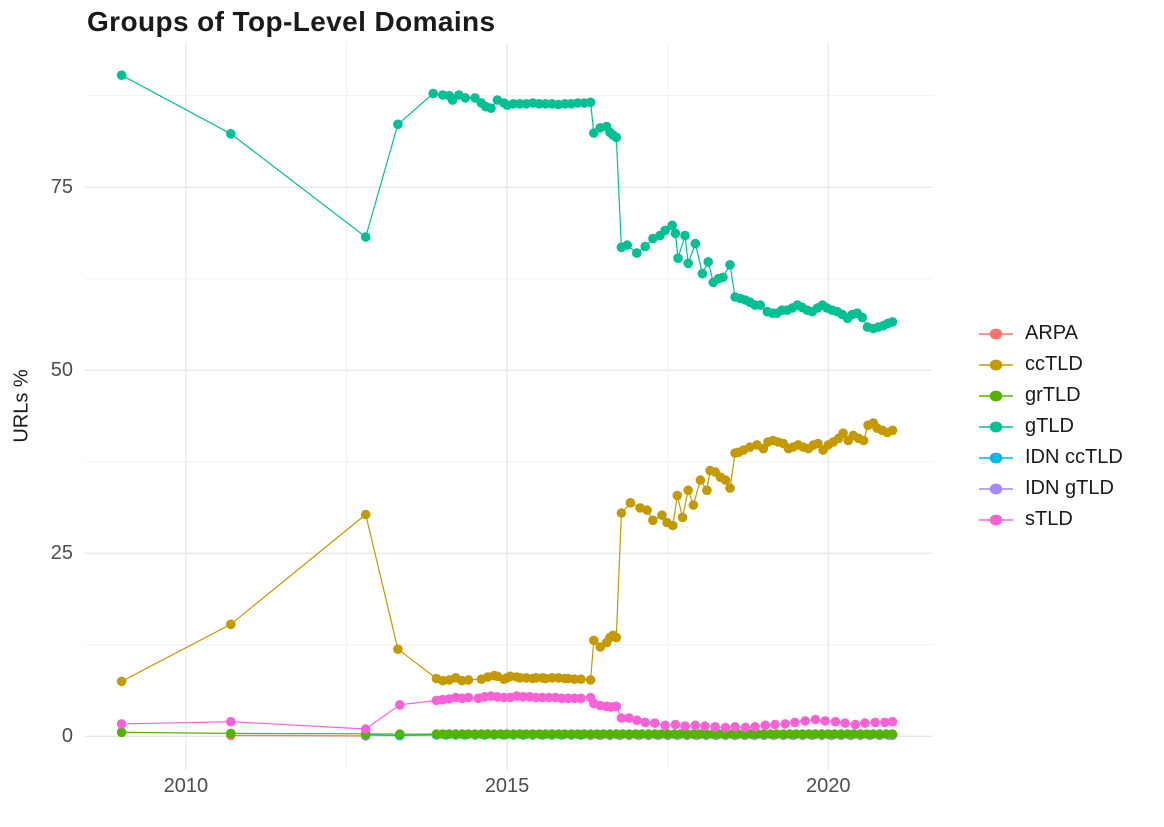  I want to click on legend-item-idn-cctld: IDN ccTLD, so click(1051, 457).